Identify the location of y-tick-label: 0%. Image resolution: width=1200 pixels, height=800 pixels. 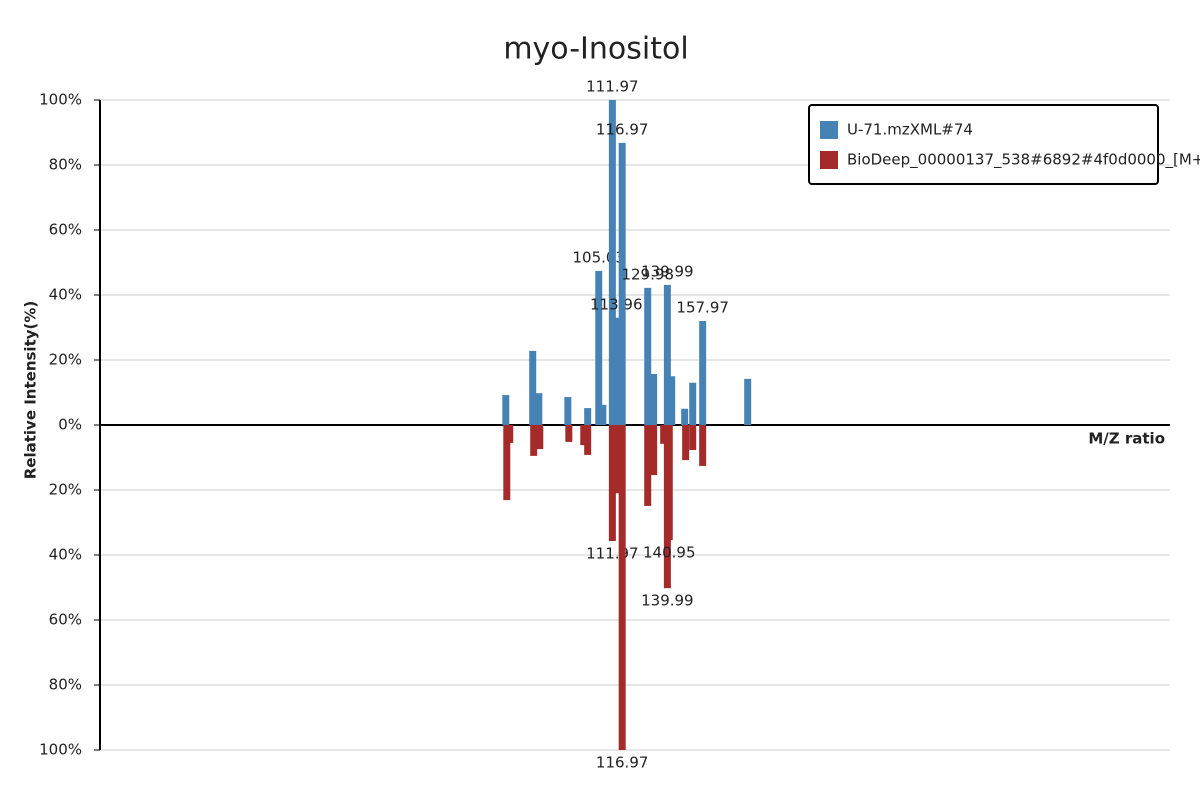
(70, 425).